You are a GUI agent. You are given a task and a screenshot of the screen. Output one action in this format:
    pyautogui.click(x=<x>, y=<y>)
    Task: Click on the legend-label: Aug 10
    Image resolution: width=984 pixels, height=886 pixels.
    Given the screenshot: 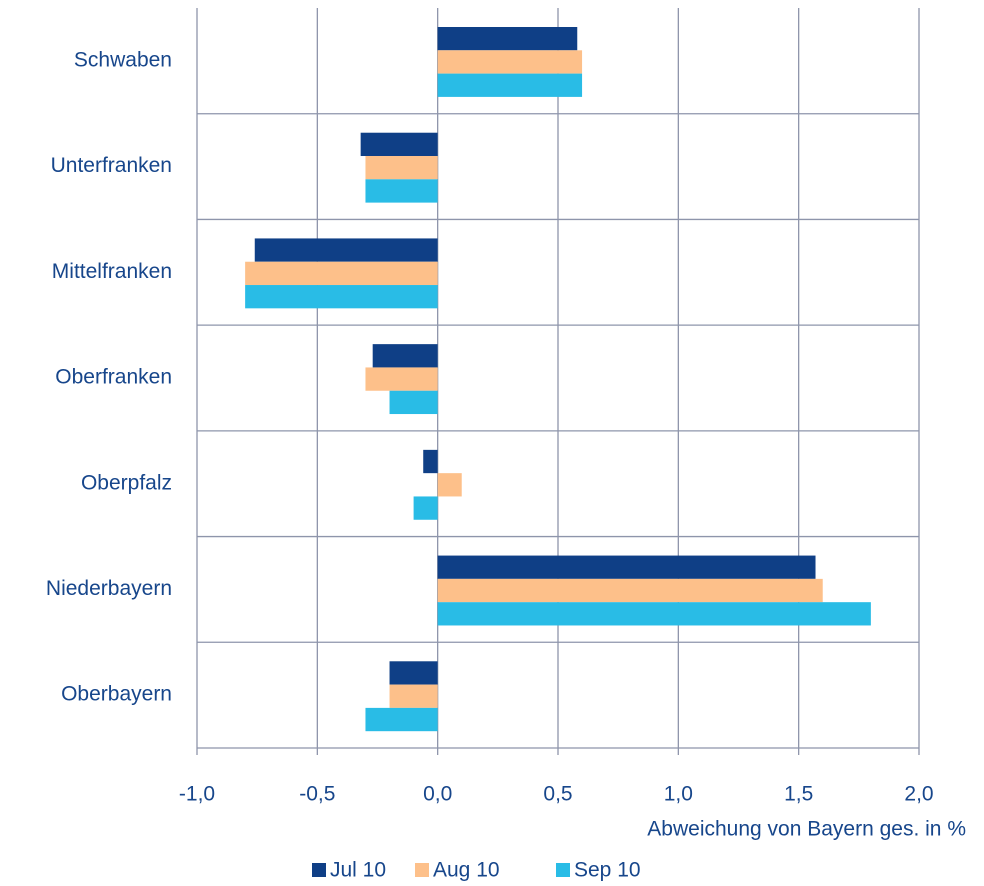 What is the action you would take?
    pyautogui.click(x=466, y=870)
    